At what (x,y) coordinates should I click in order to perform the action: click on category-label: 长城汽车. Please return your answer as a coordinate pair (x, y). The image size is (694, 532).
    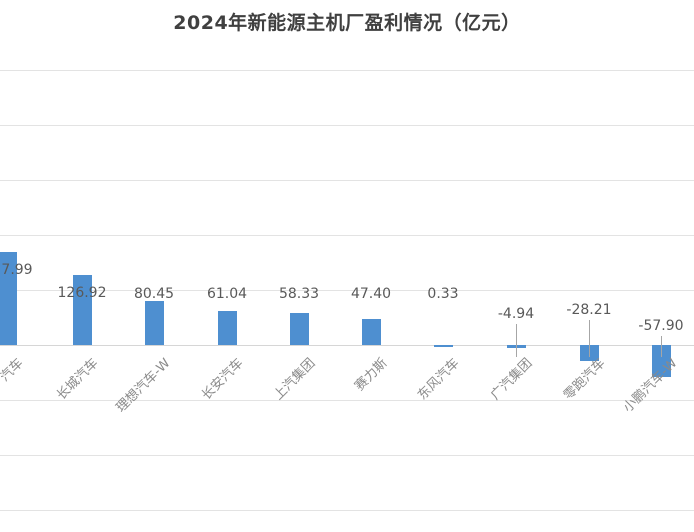
    Looking at the image, I should click on (78, 379).